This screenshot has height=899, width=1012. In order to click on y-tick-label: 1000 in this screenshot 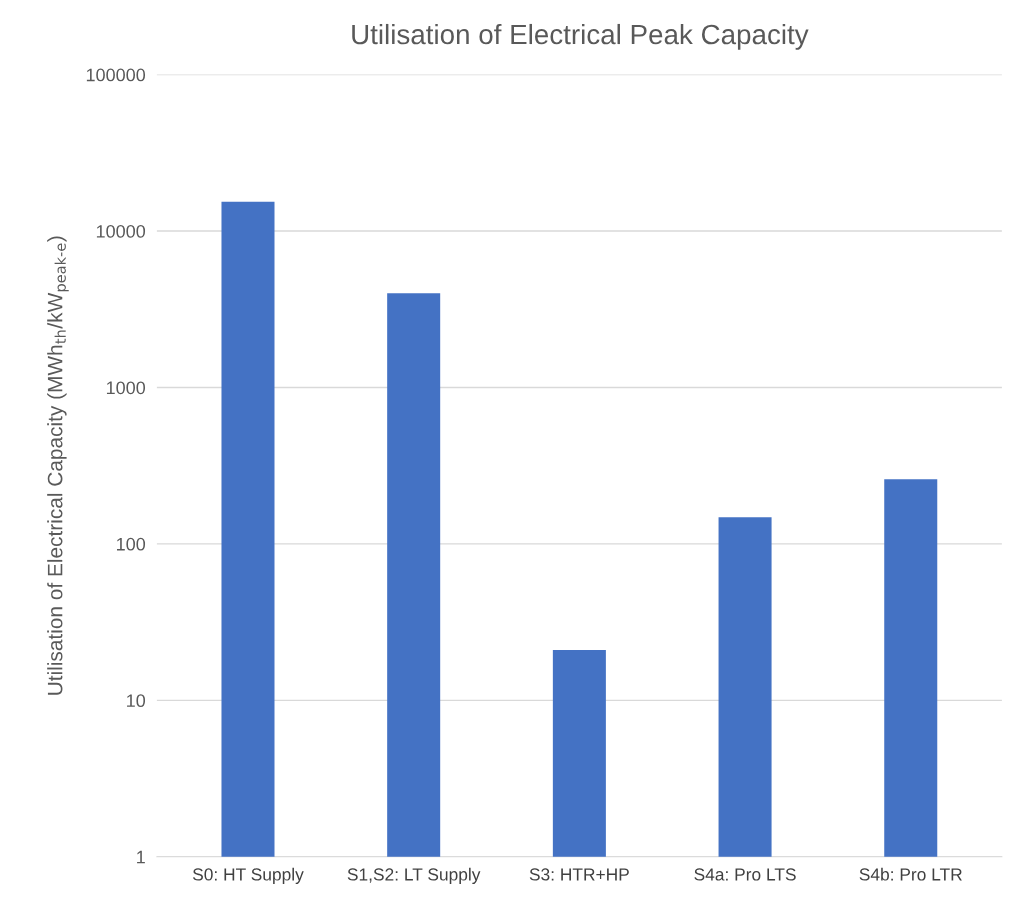, I will do `click(126, 388)`.